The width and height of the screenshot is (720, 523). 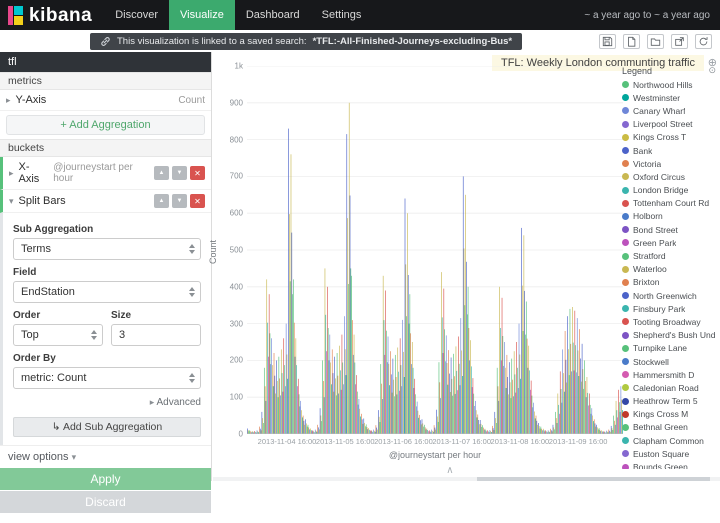 I want to click on legend-item: Holborn, so click(x=670, y=216).